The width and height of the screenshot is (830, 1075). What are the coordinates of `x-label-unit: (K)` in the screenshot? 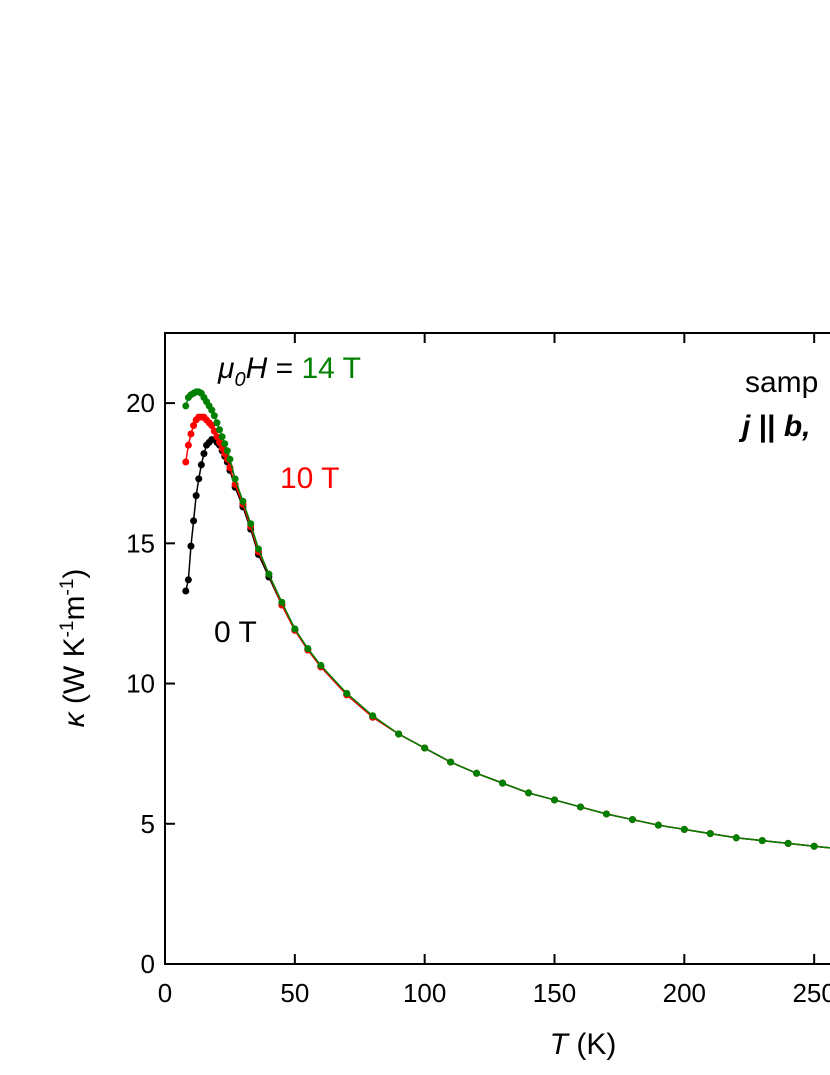 It's located at (596, 1044).